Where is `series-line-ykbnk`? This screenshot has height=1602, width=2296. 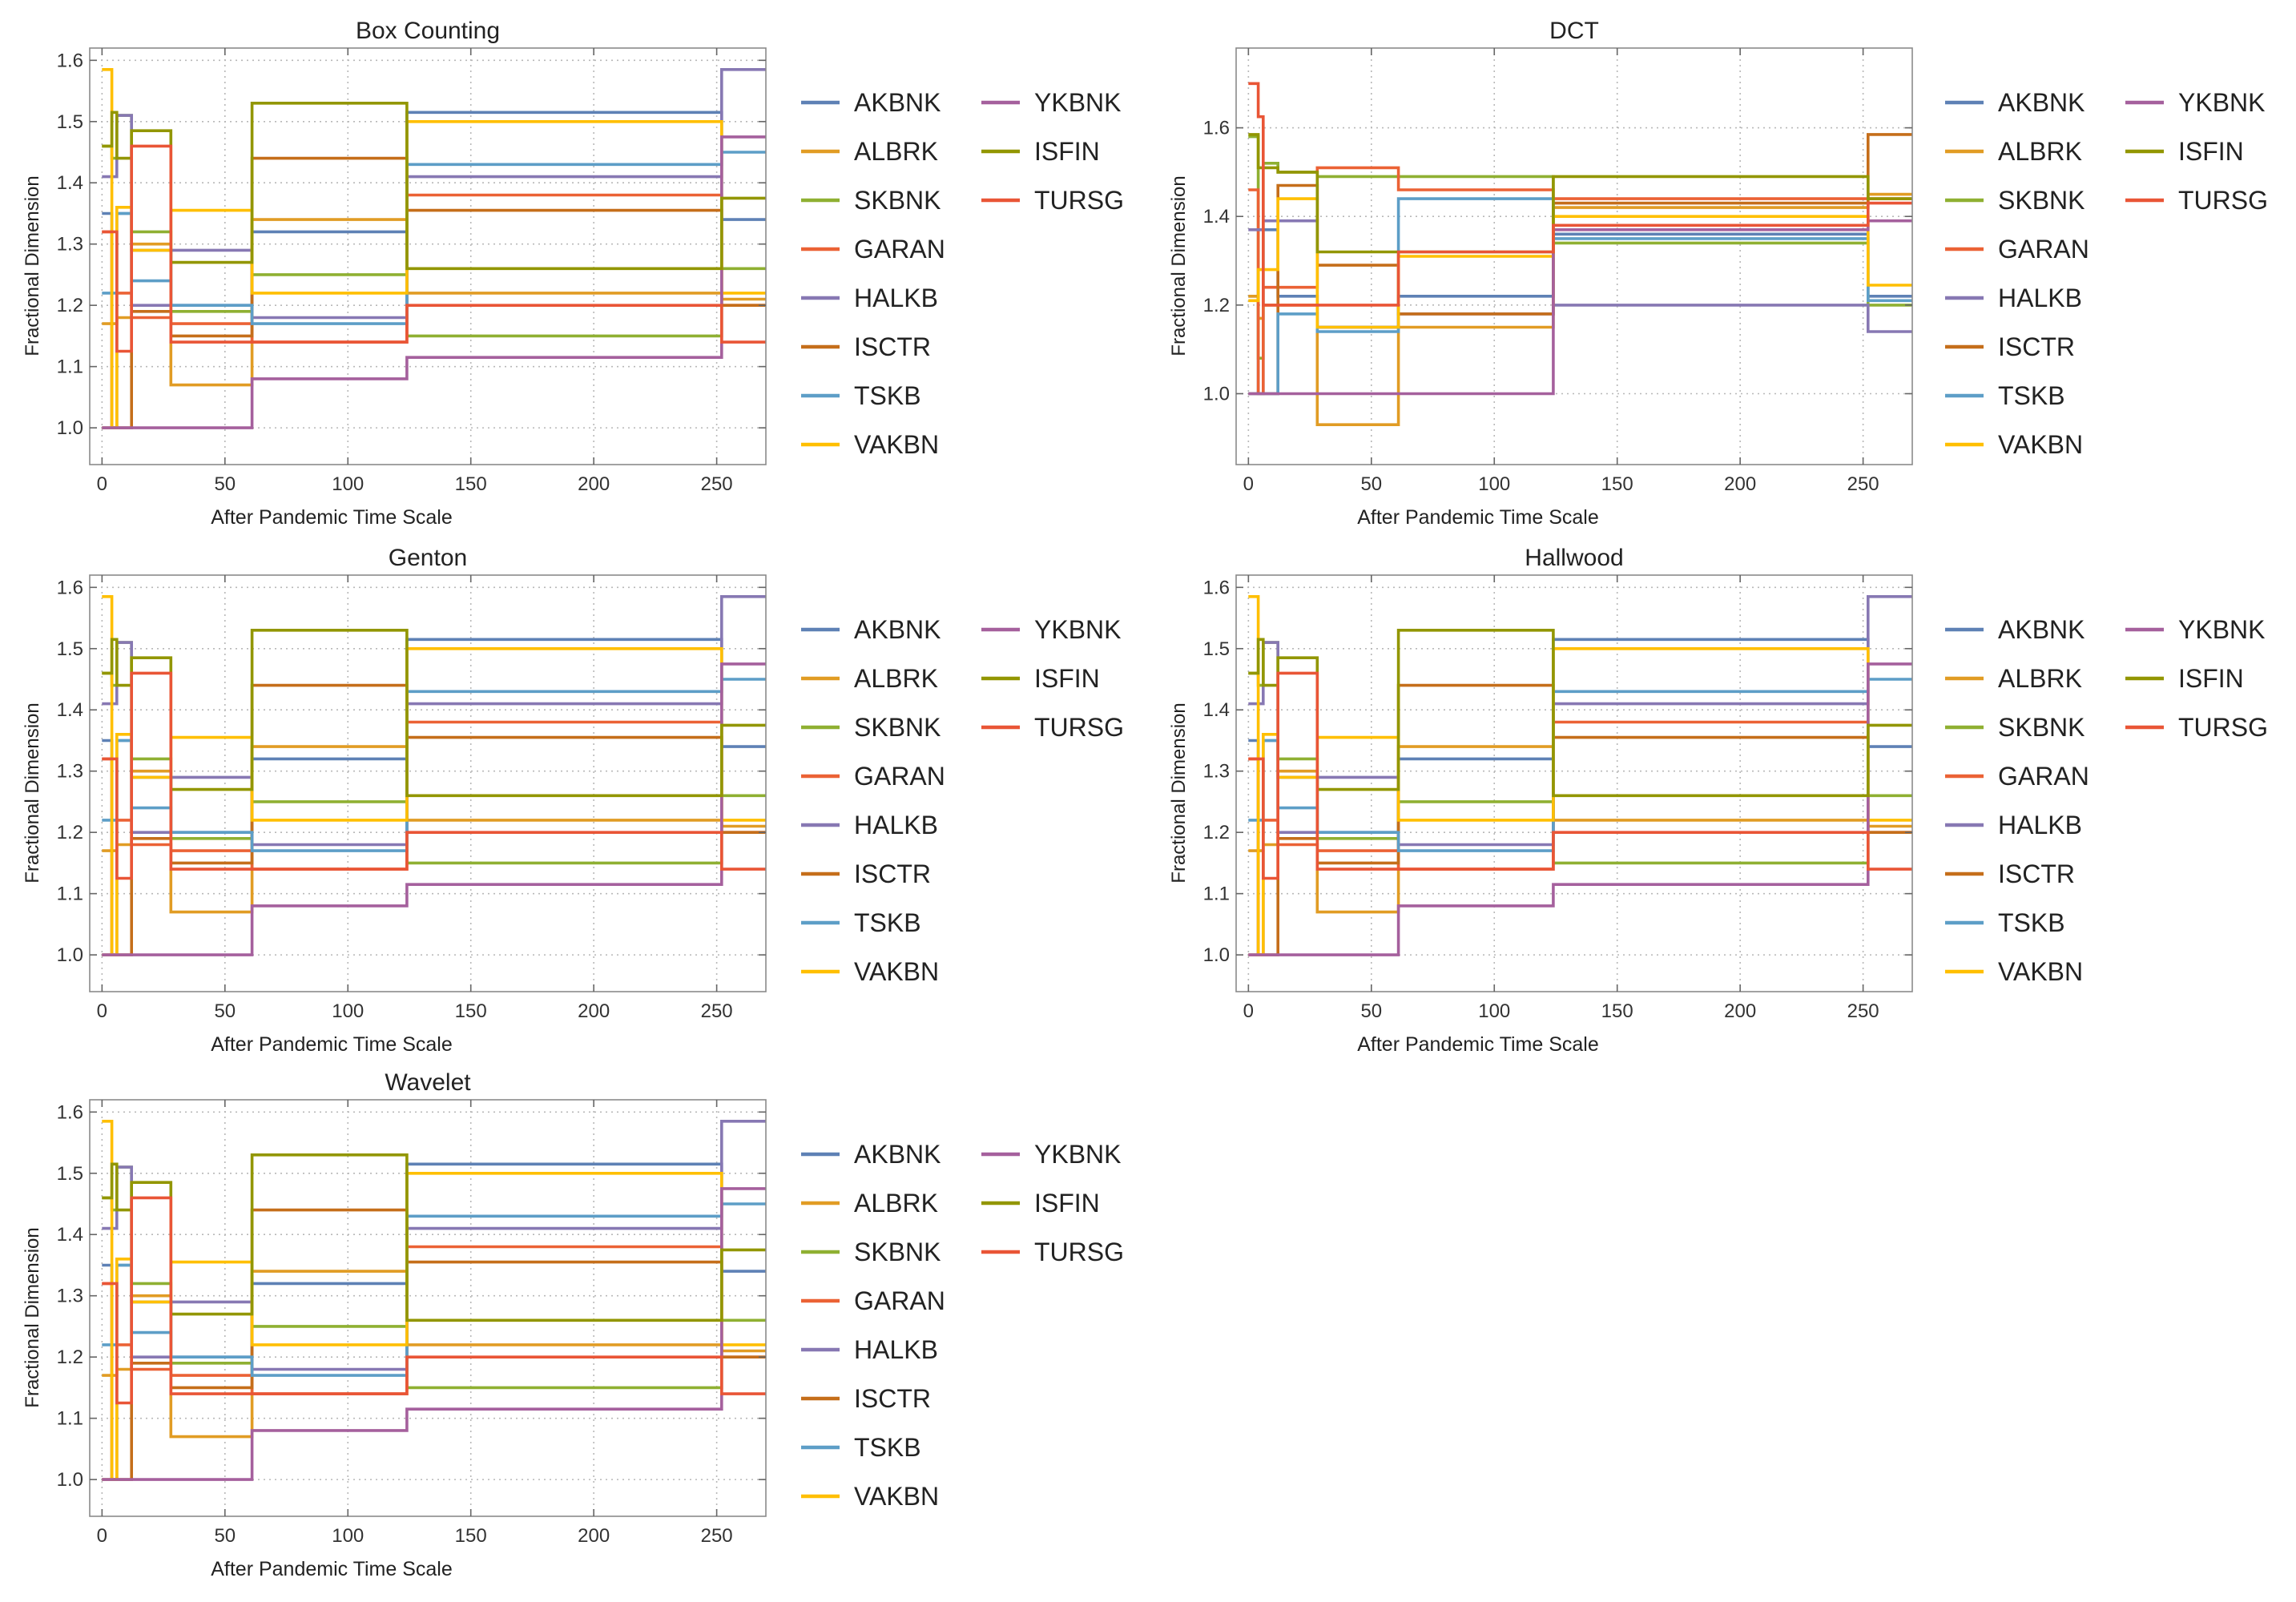 series-line-ykbnk is located at coordinates (1580, 809).